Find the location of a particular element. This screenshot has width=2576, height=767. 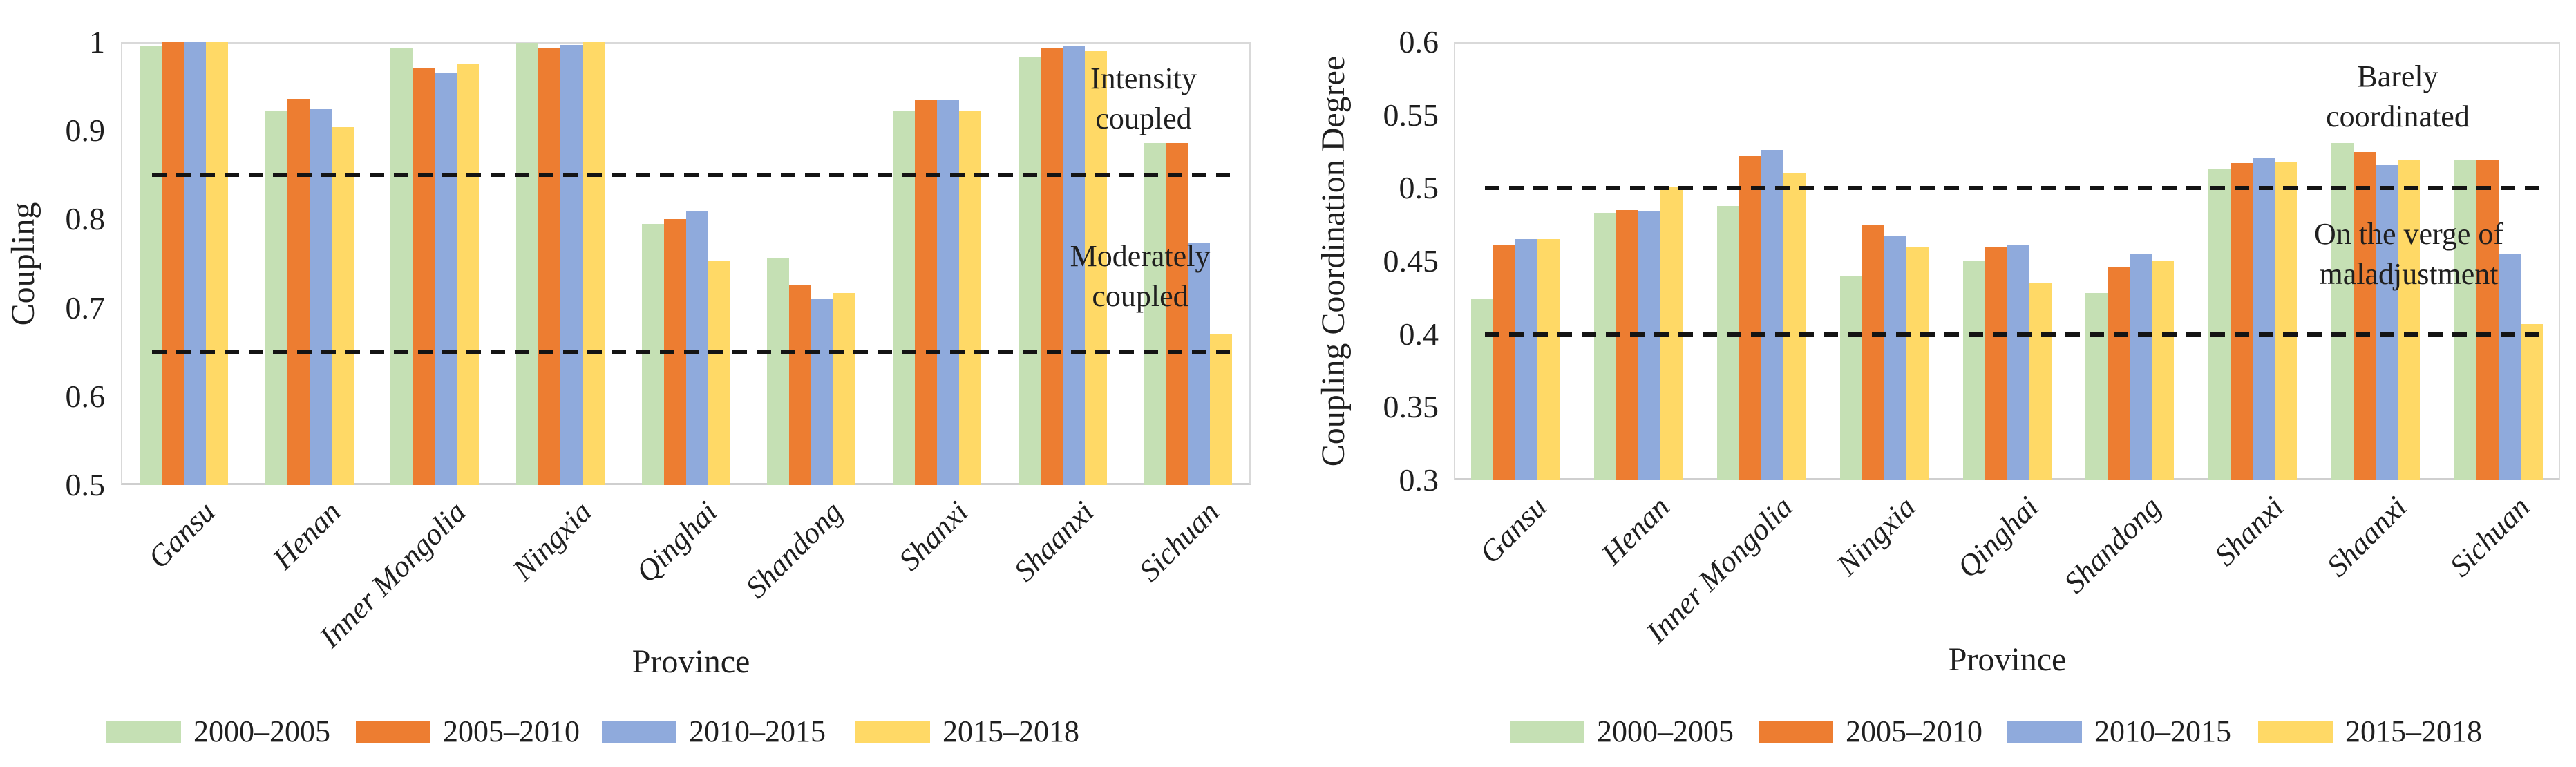

bar-shanxi-2010–2015 is located at coordinates (2264, 318).